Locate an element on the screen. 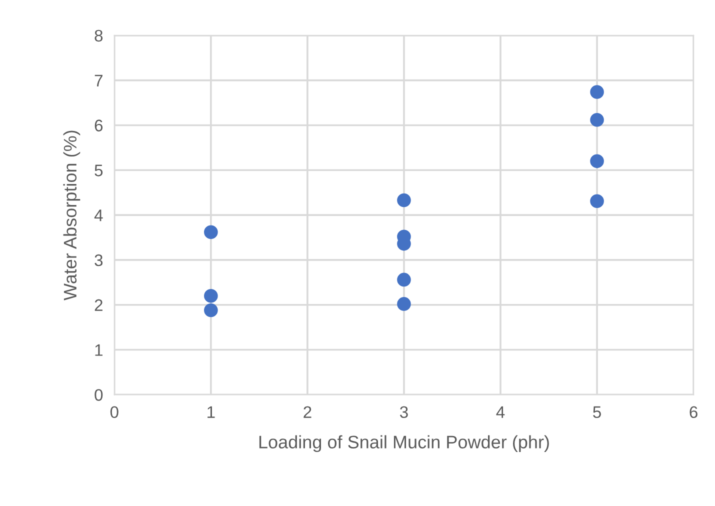 The height and width of the screenshot is (506, 715). x-tick-label: 5 is located at coordinates (597, 412).